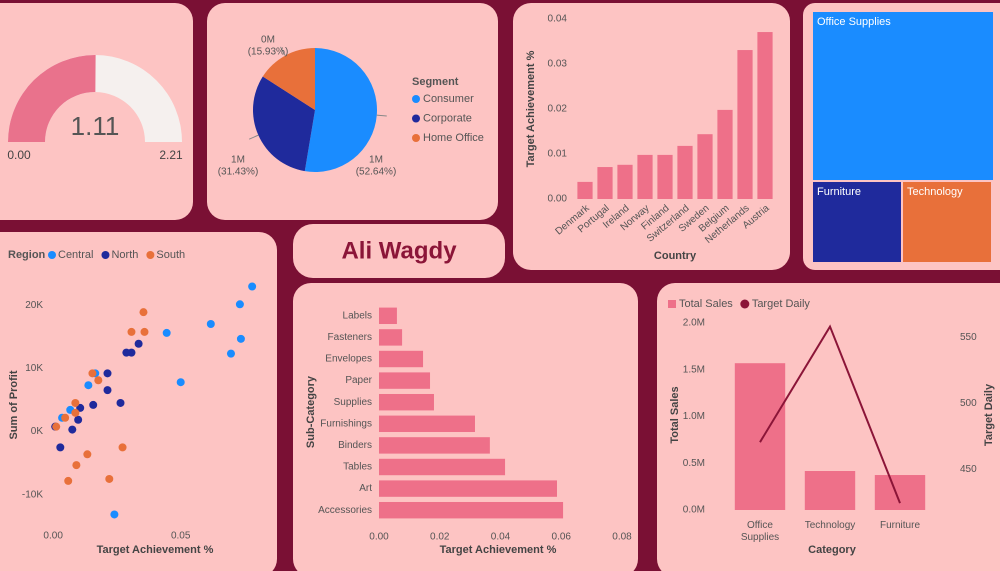 The image size is (1000, 571). What do you see at coordinates (181, 536) in the screenshot?
I see `x-tick-label: 0.05` at bounding box center [181, 536].